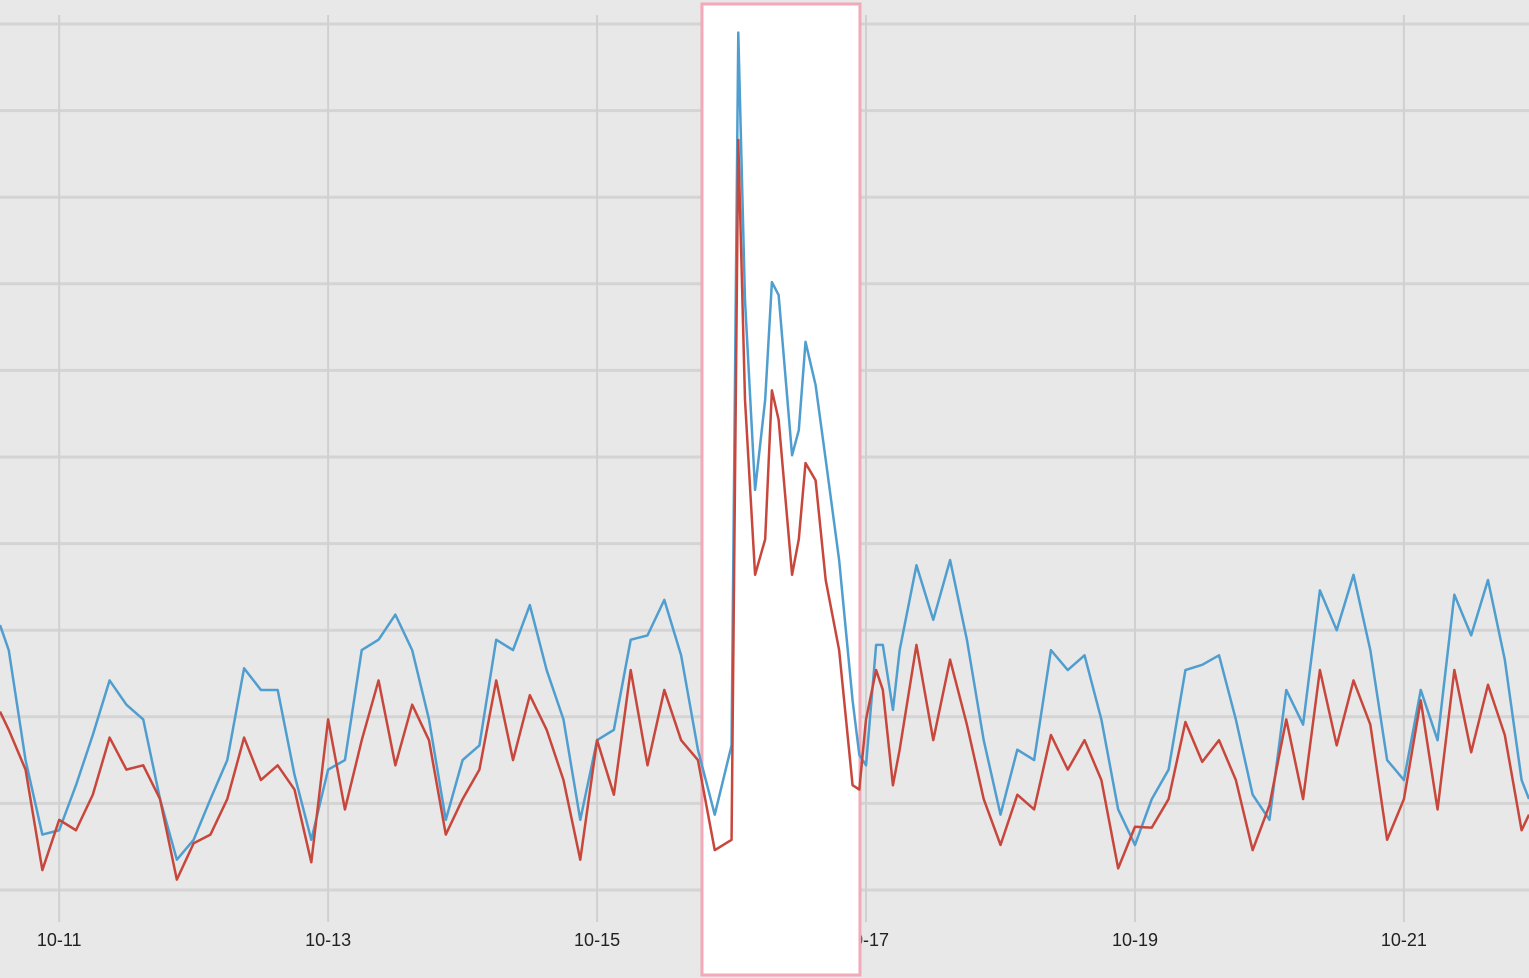 The image size is (1529, 978). What do you see at coordinates (1135, 940) in the screenshot?
I see `x-tick-label: 10-19` at bounding box center [1135, 940].